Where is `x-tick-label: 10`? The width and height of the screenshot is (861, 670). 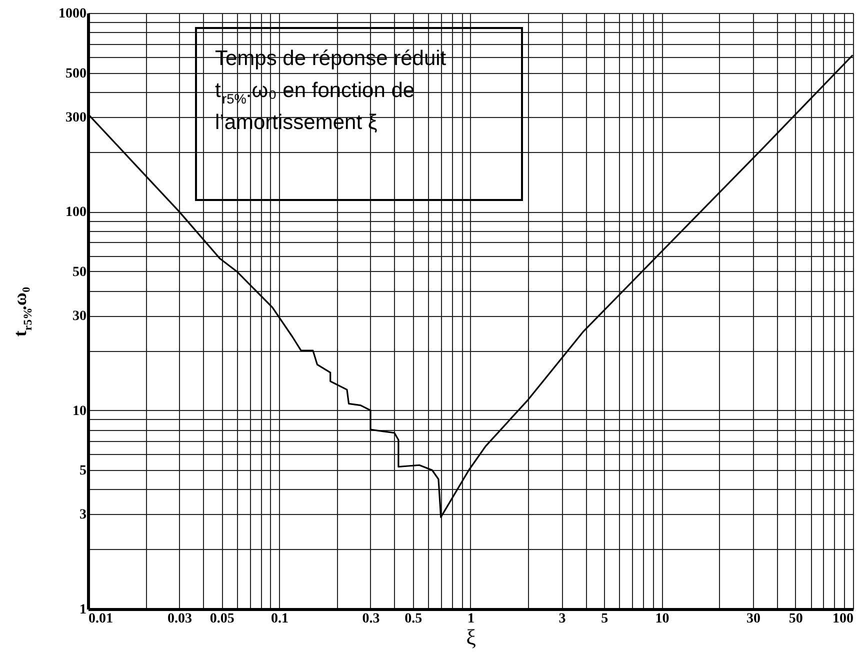 x-tick-label: 10 is located at coordinates (662, 619).